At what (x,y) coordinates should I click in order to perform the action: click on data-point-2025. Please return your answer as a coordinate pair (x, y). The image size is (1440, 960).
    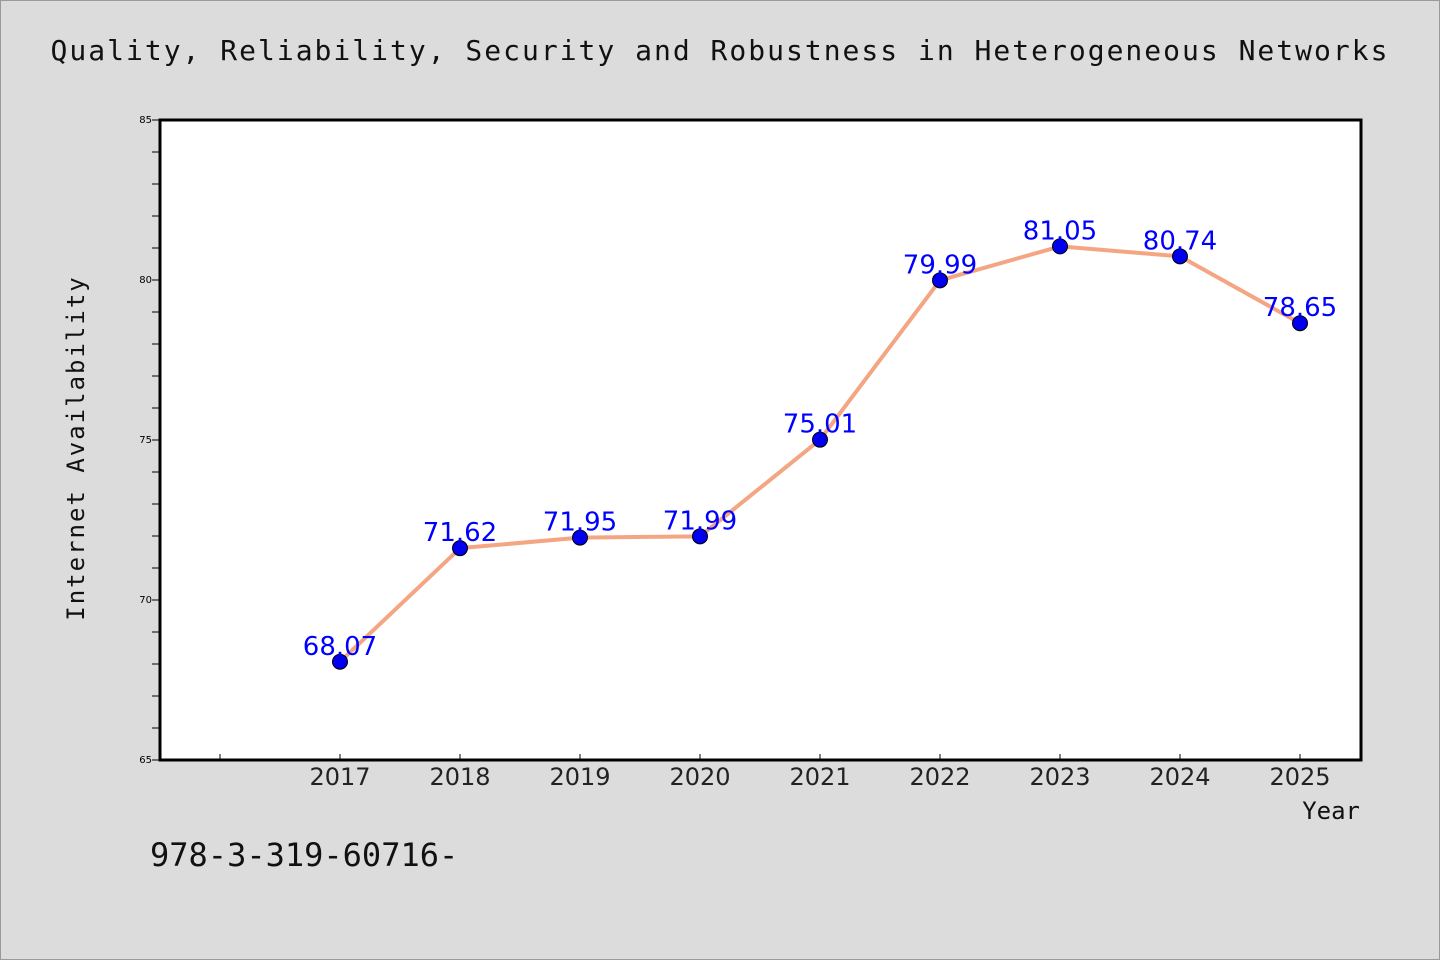
    Looking at the image, I should click on (1300, 323).